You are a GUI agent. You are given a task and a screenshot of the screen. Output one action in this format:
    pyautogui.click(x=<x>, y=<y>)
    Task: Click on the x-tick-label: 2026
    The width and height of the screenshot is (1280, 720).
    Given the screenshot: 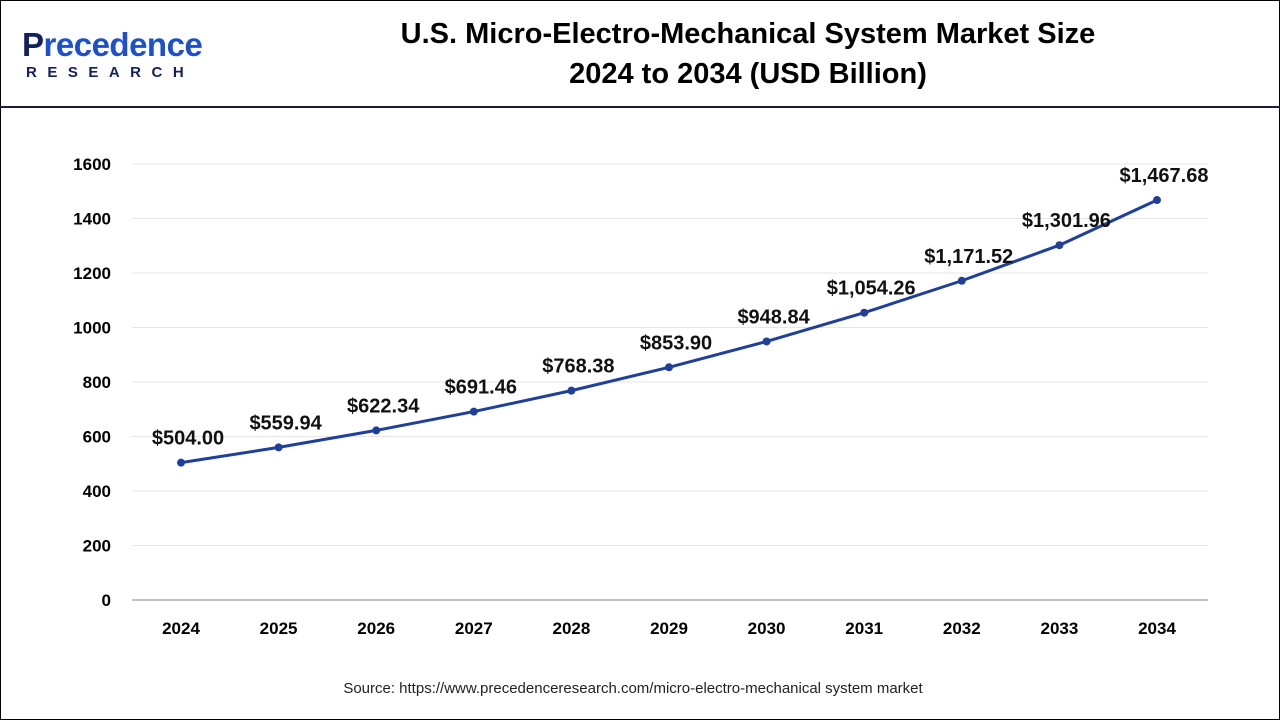 What is the action you would take?
    pyautogui.click(x=376, y=628)
    